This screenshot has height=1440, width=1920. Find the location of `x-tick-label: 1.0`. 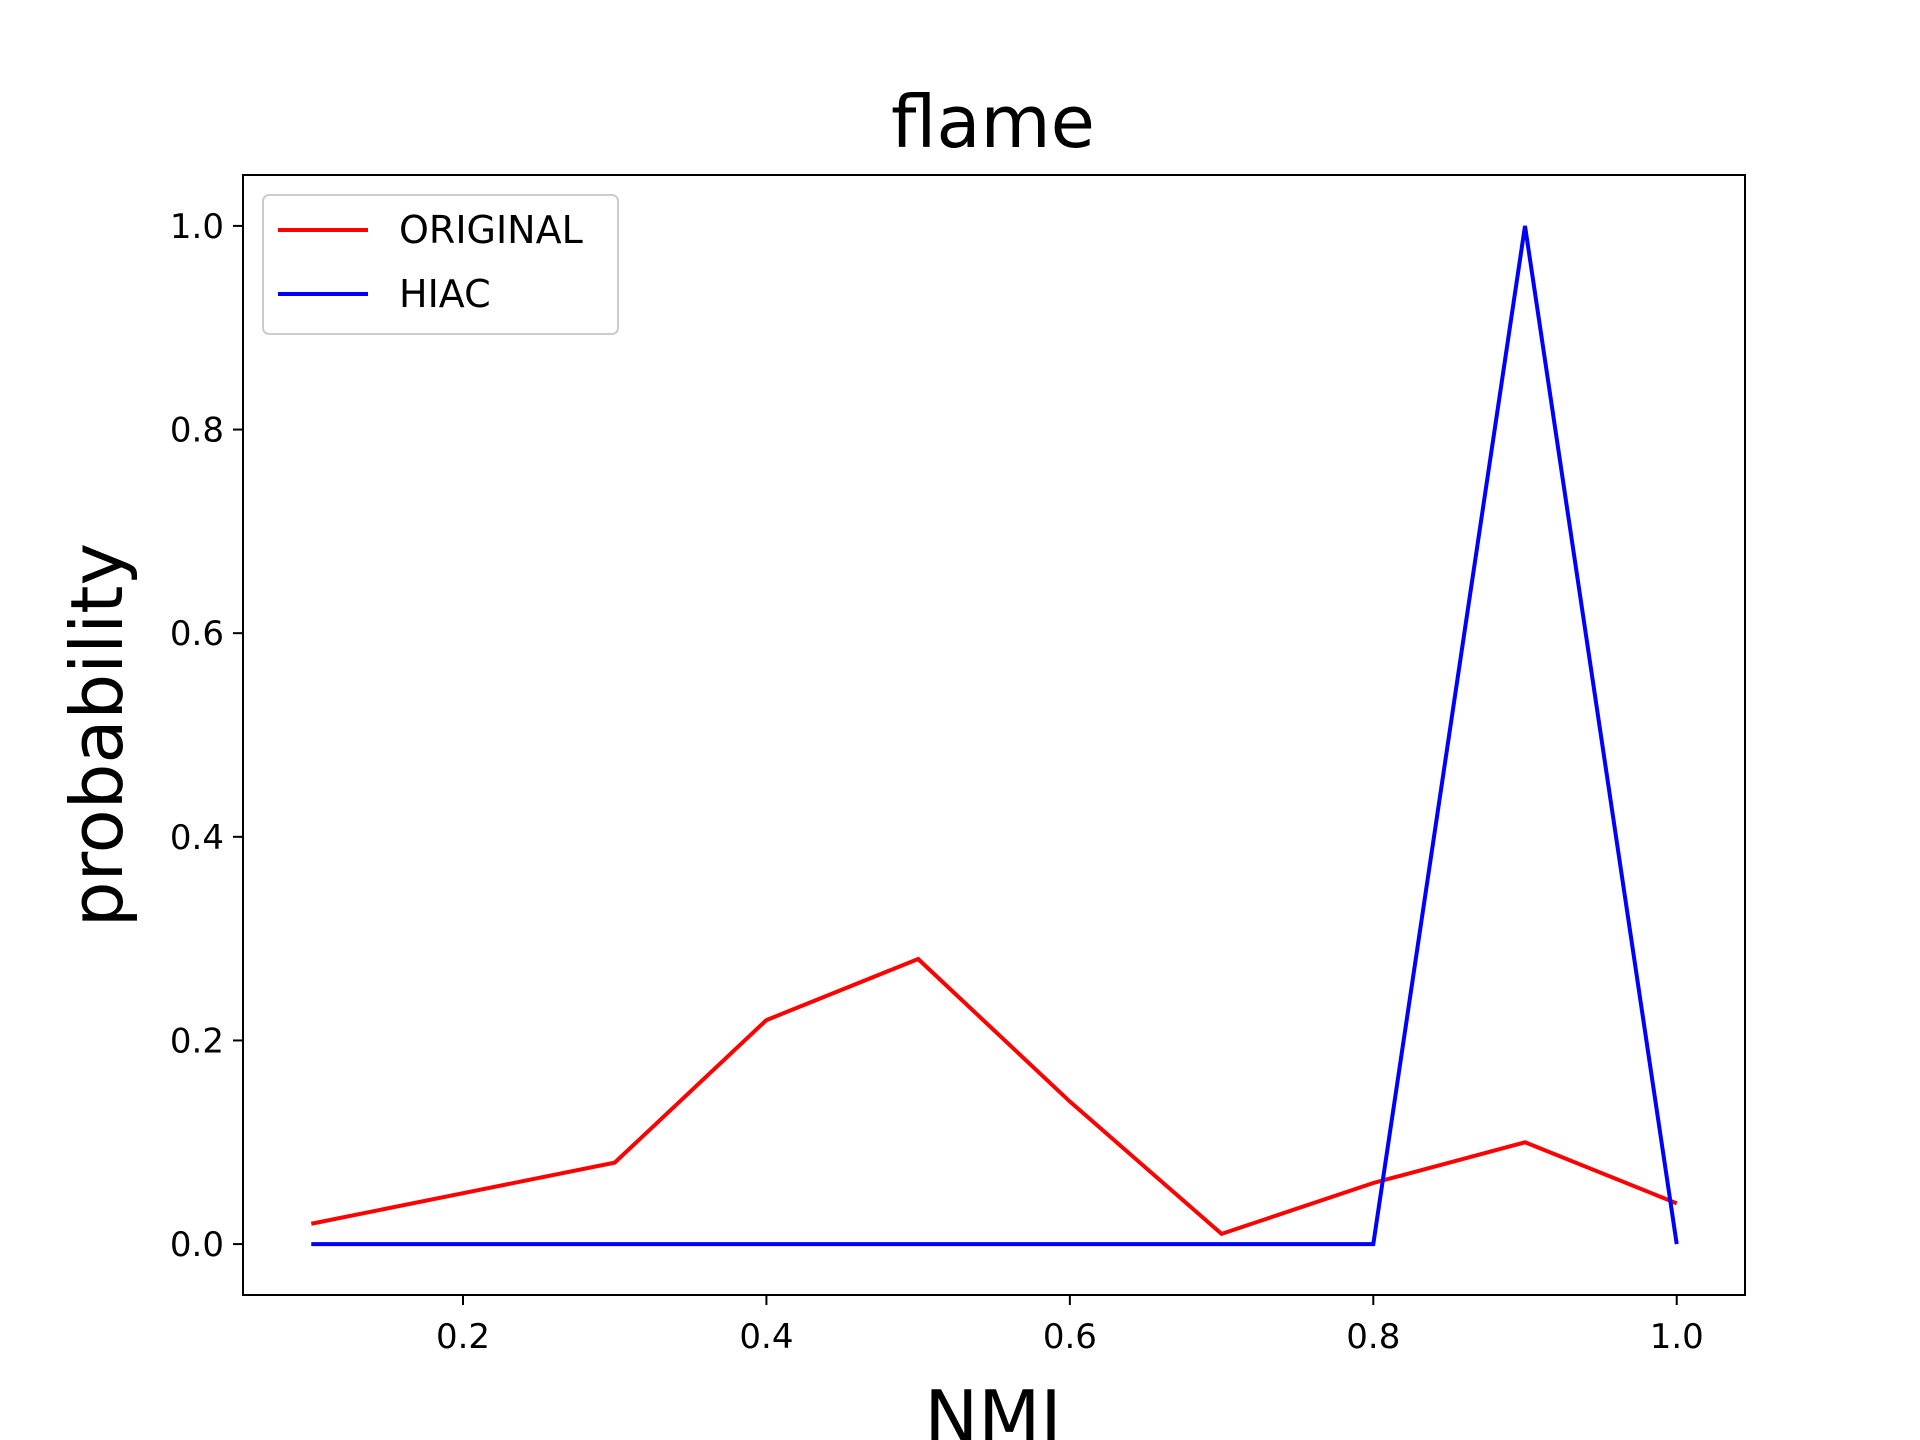

x-tick-label: 1.0 is located at coordinates (1677, 1337).